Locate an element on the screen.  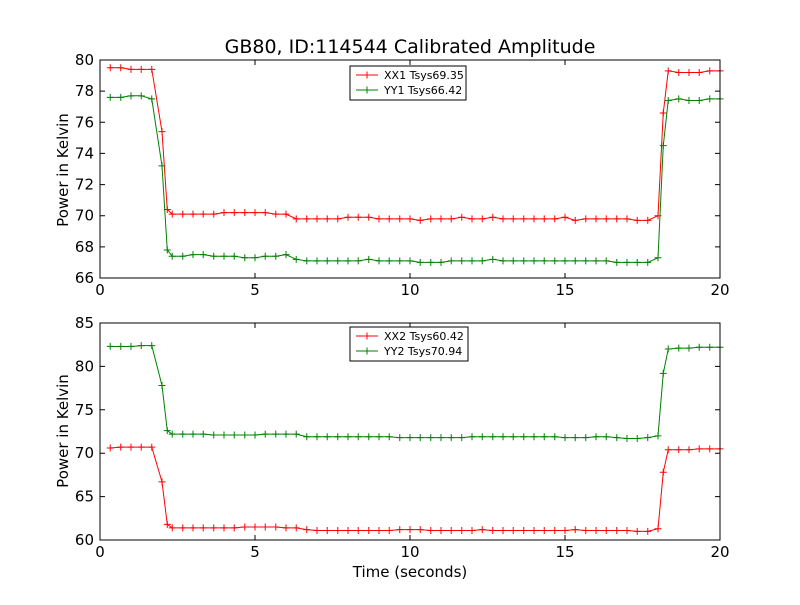
x-tick-label: 5 is located at coordinates (255, 290).